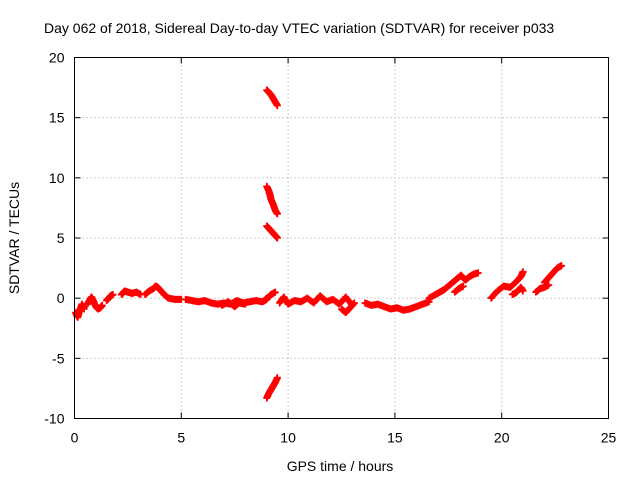 Image resolution: width=640 pixels, height=485 pixels. What do you see at coordinates (395, 438) in the screenshot?
I see `x-tick-label: 15` at bounding box center [395, 438].